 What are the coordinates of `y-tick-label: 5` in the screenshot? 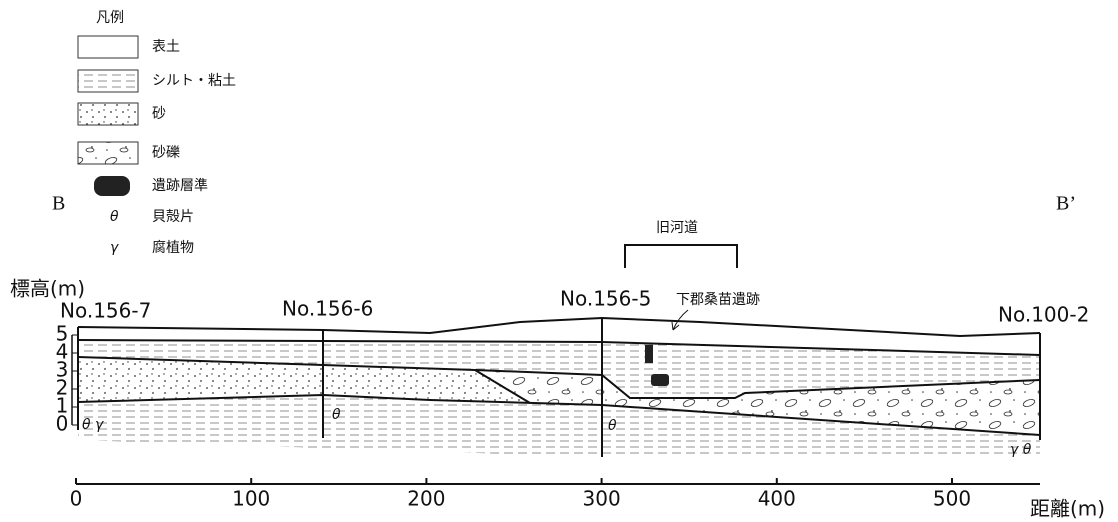 It's located at (62, 334).